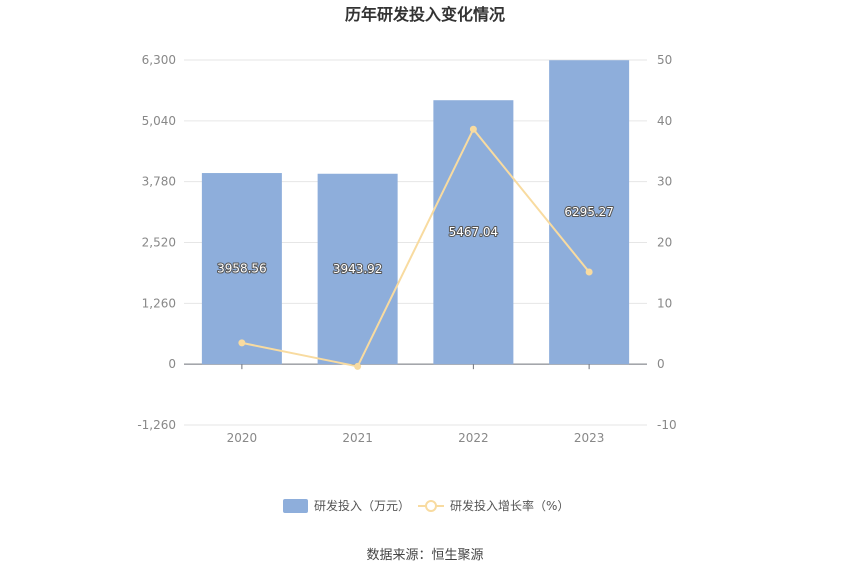  Describe the element at coordinates (159, 60) in the screenshot. I see `left-tick-label: 6,300` at that location.